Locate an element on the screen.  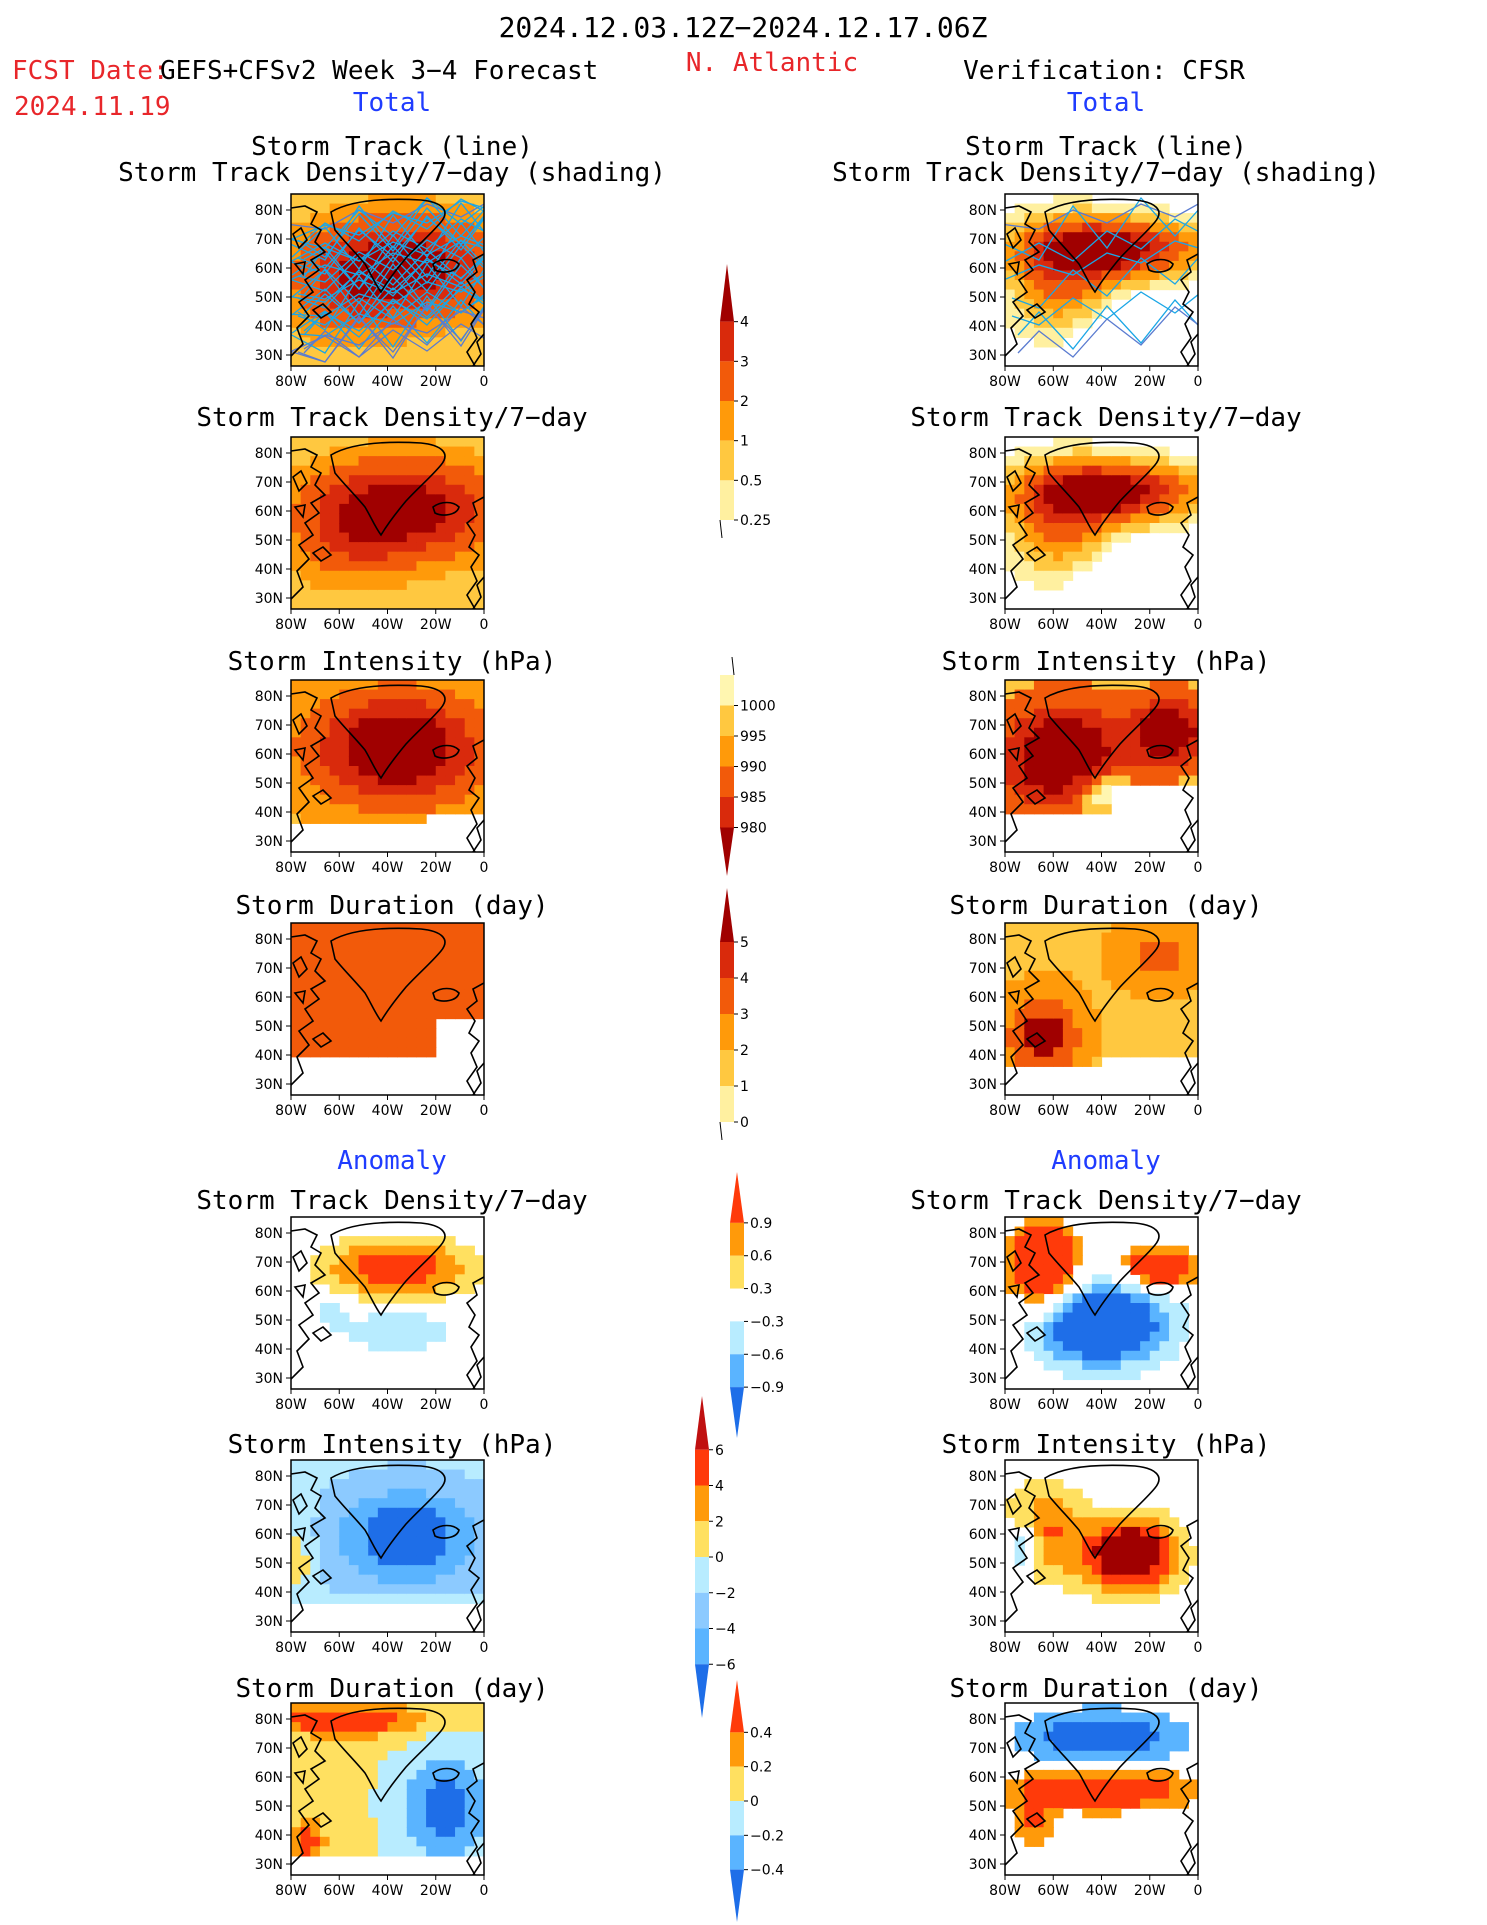
map-density-cfsr: 80N 70N 60N 50N 40N 30N 80W 60W 40W 20W 0 is located at coordinates (1086, 534).